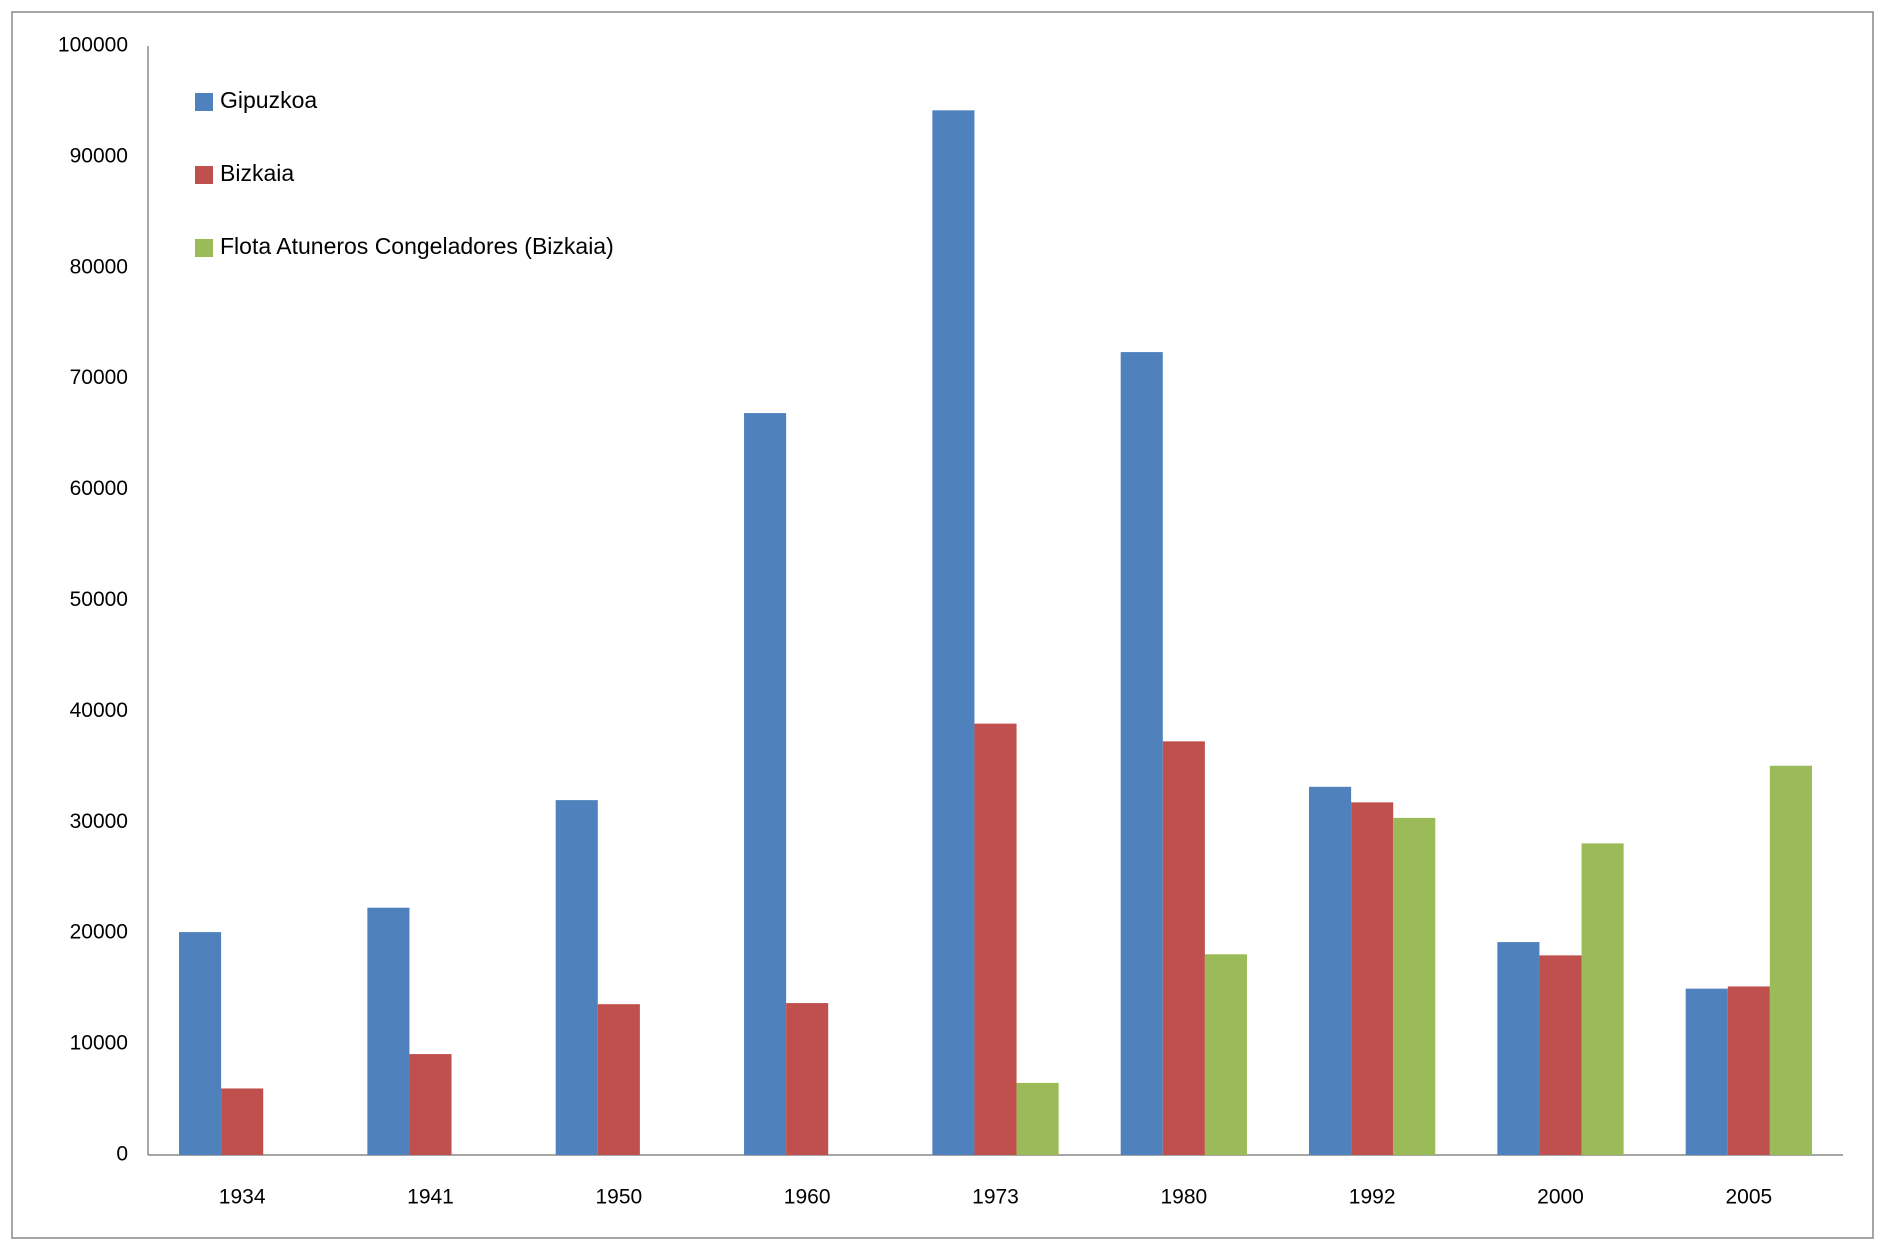 The width and height of the screenshot is (1886, 1247). I want to click on y-tick-label: 20000, so click(99, 932).